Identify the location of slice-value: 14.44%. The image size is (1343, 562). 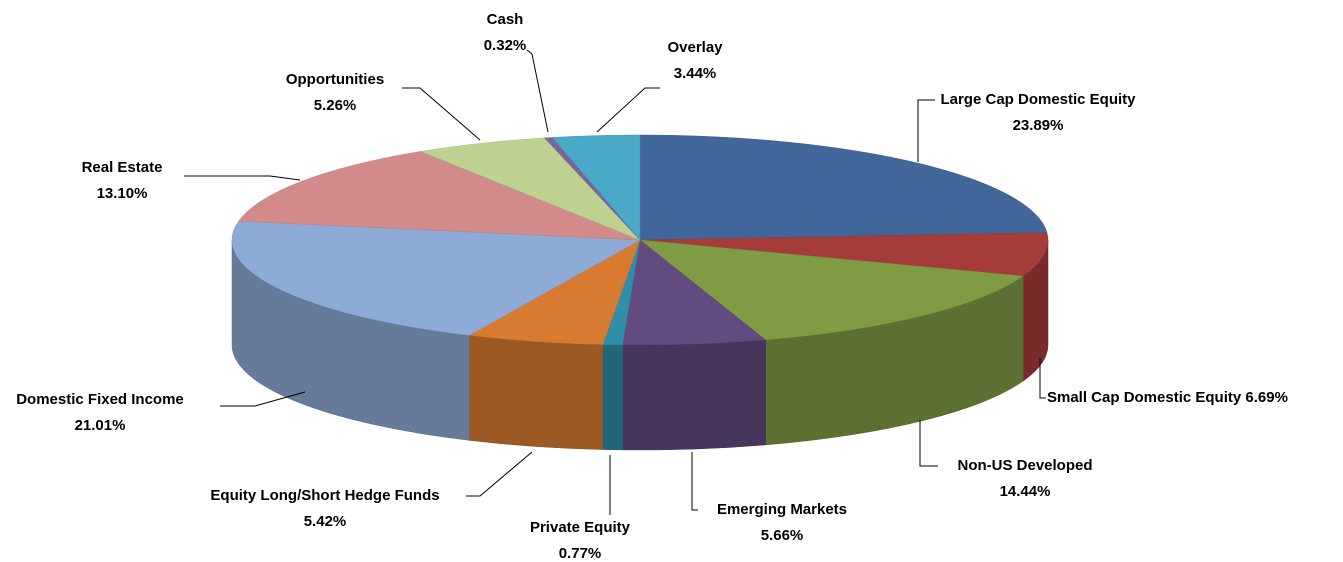
(1025, 491).